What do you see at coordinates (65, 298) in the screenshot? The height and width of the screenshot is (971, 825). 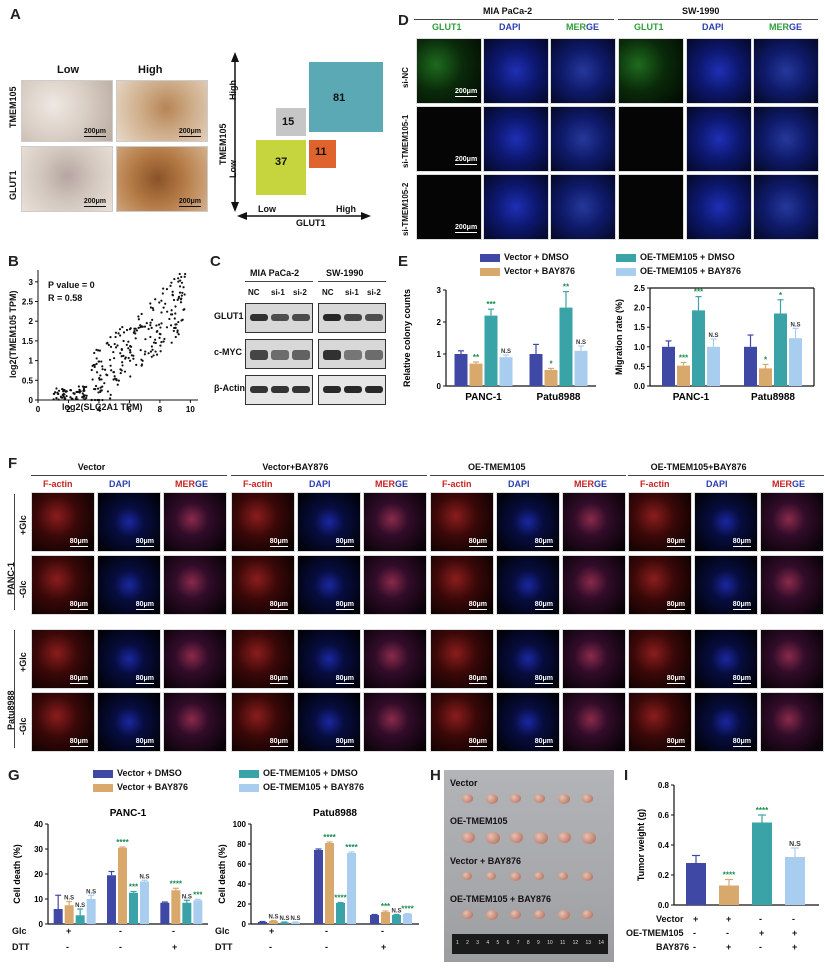 I see `scatter-r: R = 0.58` at bounding box center [65, 298].